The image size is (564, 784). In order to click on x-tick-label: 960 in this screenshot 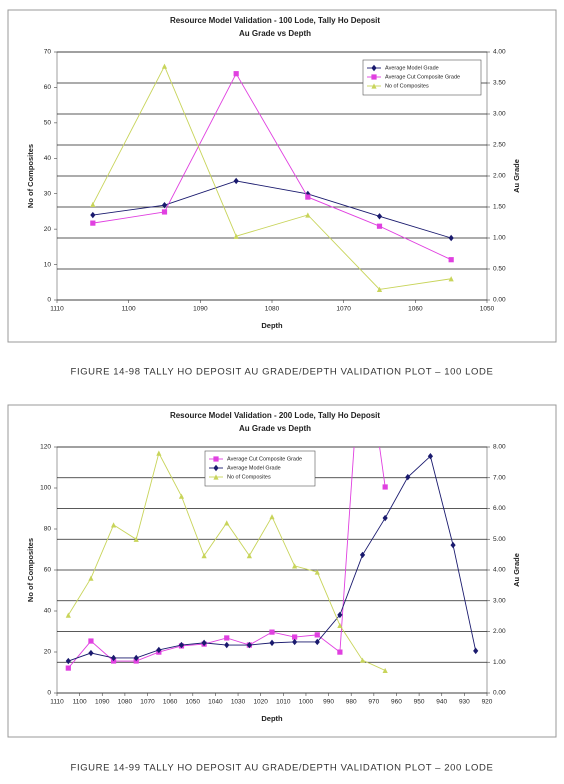, I will do `click(396, 702)`.